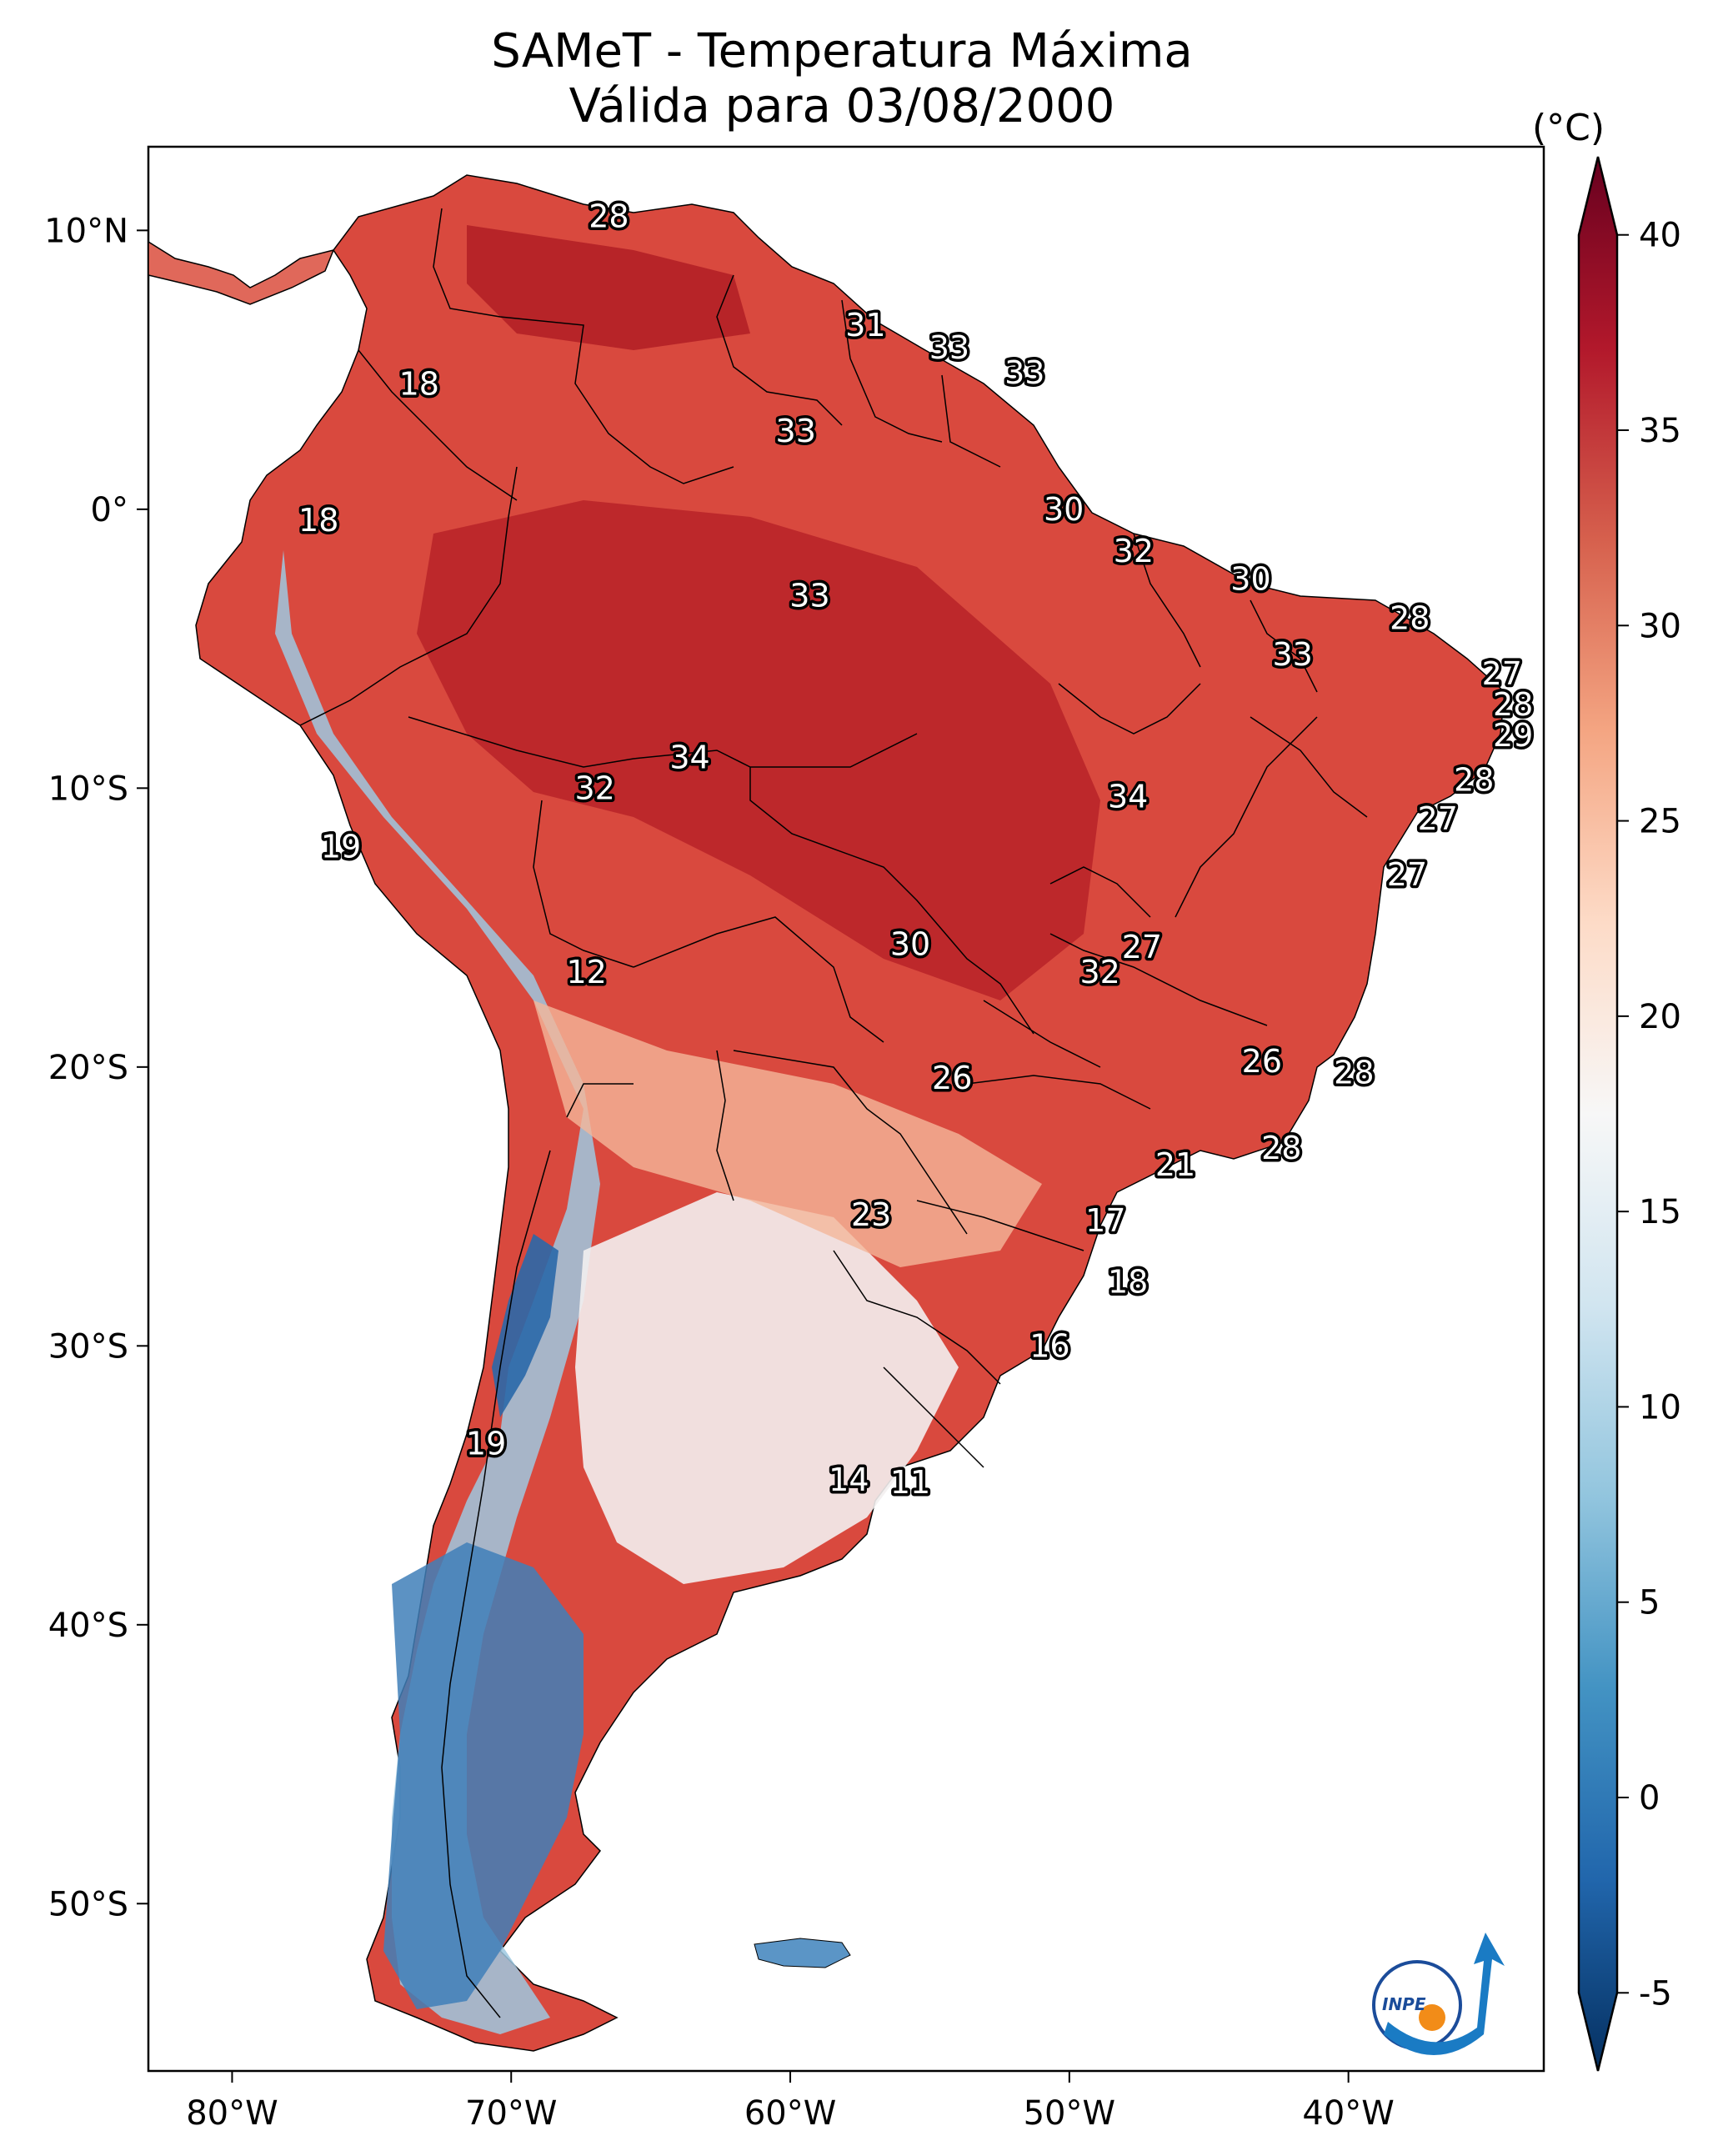 This screenshot has width=1723, height=2156. Describe the element at coordinates (758, 750) in the screenshot. I see `amazon-hot-zone` at that location.